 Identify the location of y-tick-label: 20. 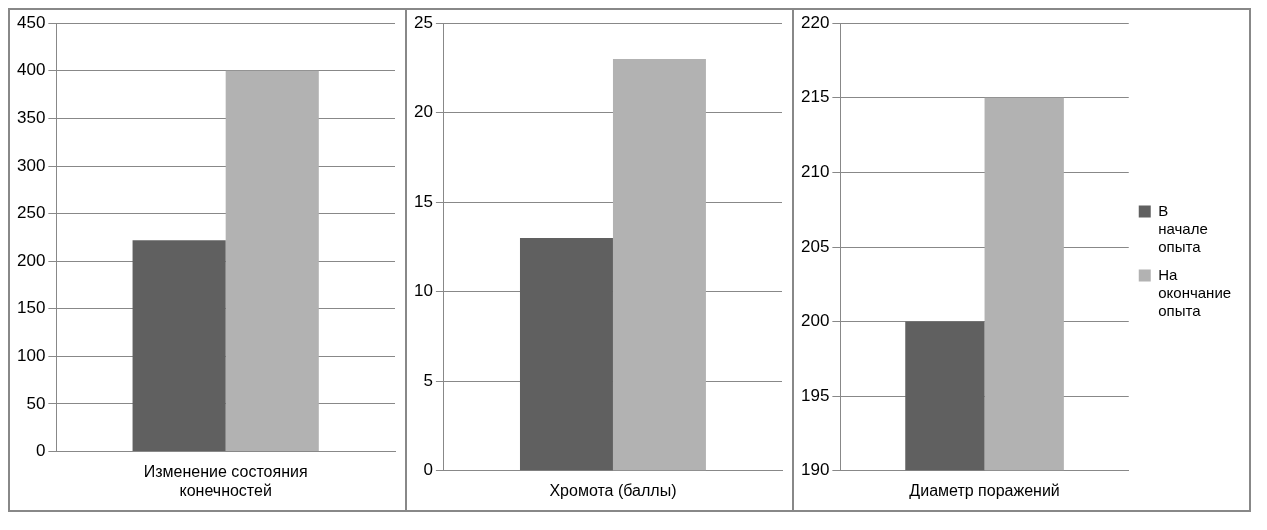
(423, 112).